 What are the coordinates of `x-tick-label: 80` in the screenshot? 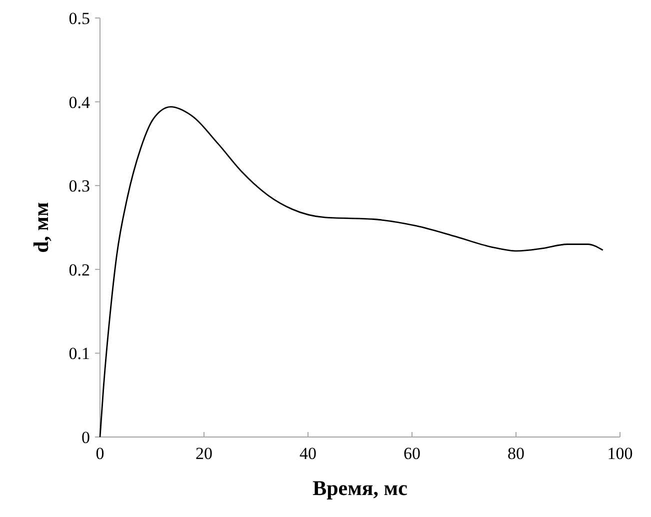 It's located at (516, 453).